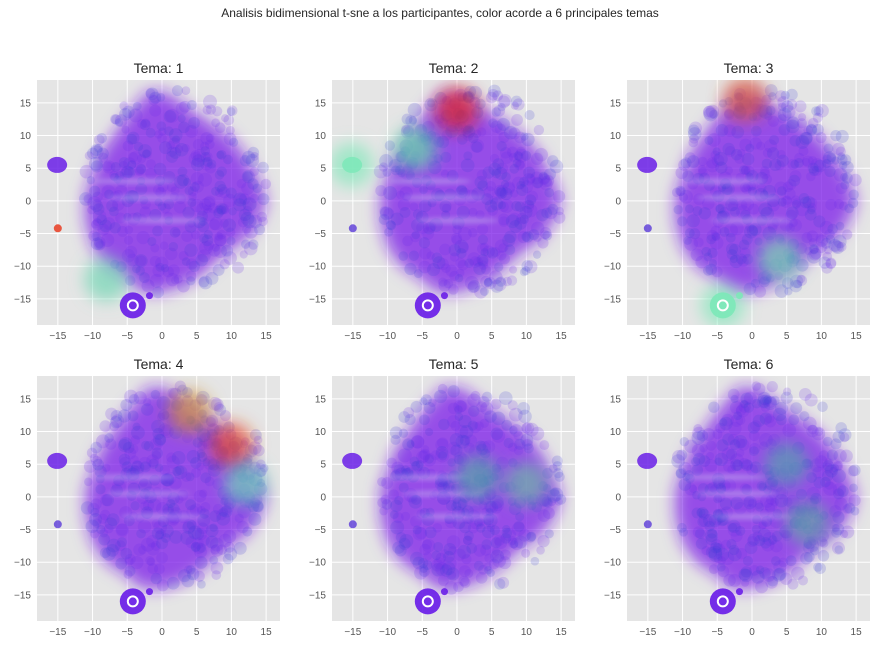 The width and height of the screenshot is (879, 650). I want to click on ring-cluster-satellite, so click(149, 592).